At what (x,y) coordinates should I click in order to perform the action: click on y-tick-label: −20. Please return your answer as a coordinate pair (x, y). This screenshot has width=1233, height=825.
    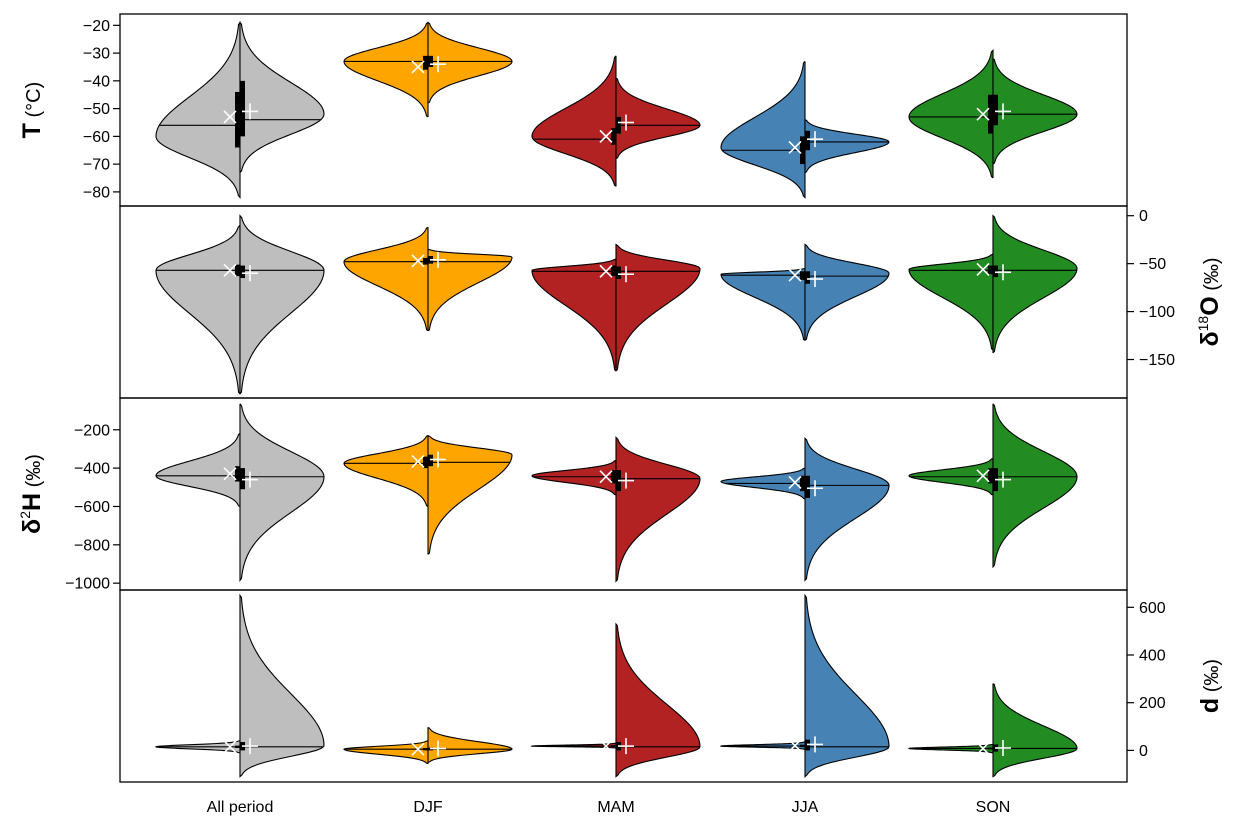
    Looking at the image, I should click on (96, 26).